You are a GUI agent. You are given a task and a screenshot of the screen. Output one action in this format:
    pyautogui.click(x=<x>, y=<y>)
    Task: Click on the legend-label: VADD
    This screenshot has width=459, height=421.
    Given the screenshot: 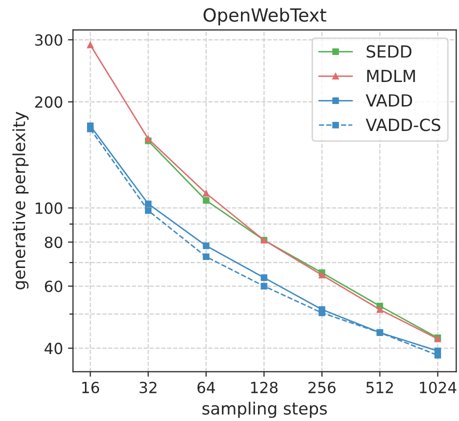 What is the action you would take?
    pyautogui.click(x=389, y=100)
    